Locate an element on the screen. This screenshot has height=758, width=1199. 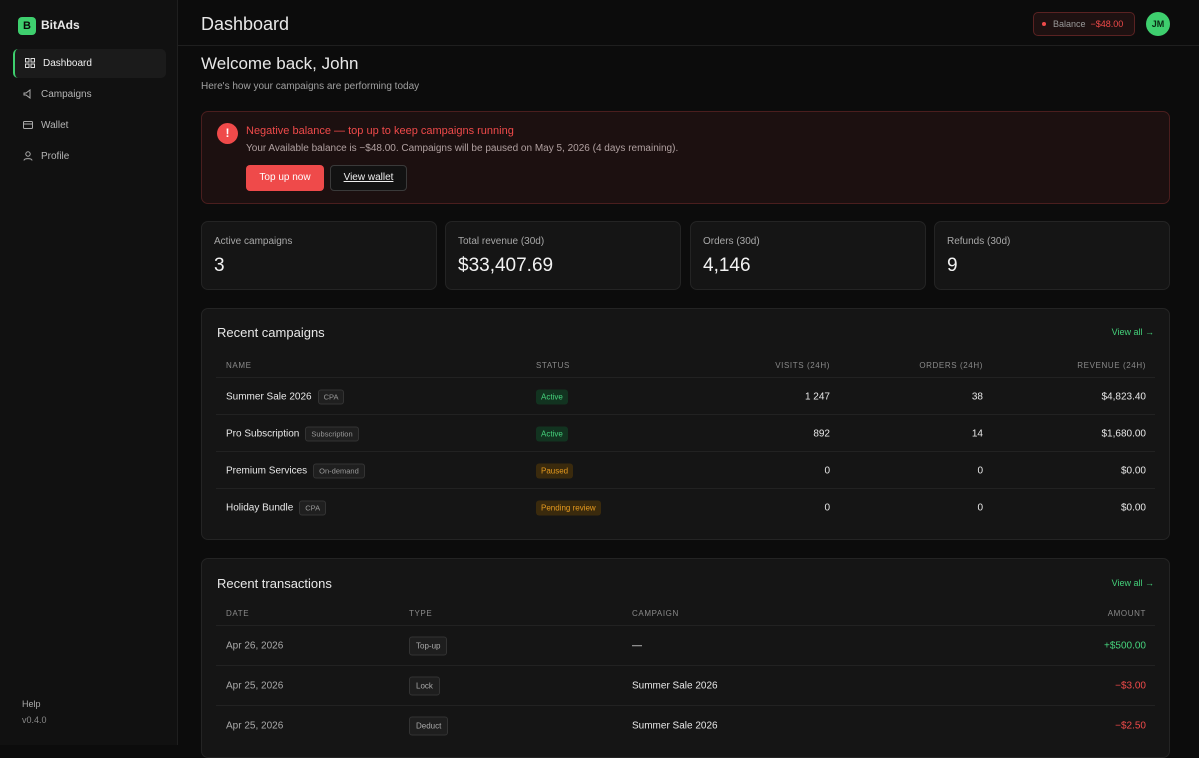
campaign-name: Pro Subscription is located at coordinates (263, 433).